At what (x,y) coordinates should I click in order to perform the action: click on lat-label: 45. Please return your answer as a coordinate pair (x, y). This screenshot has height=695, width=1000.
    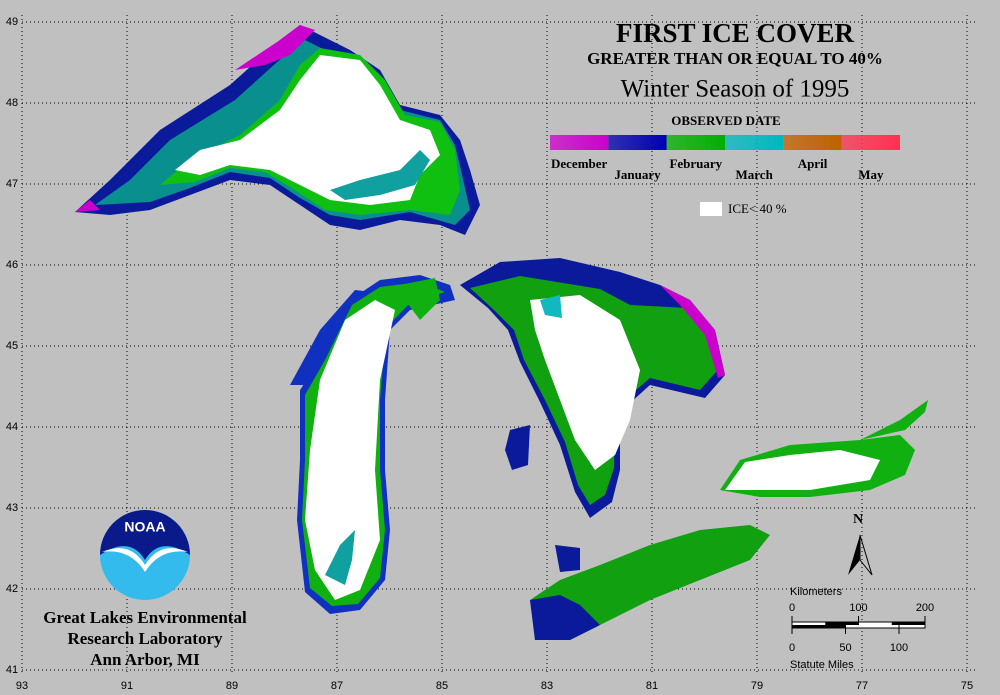
    Looking at the image, I should click on (12, 346).